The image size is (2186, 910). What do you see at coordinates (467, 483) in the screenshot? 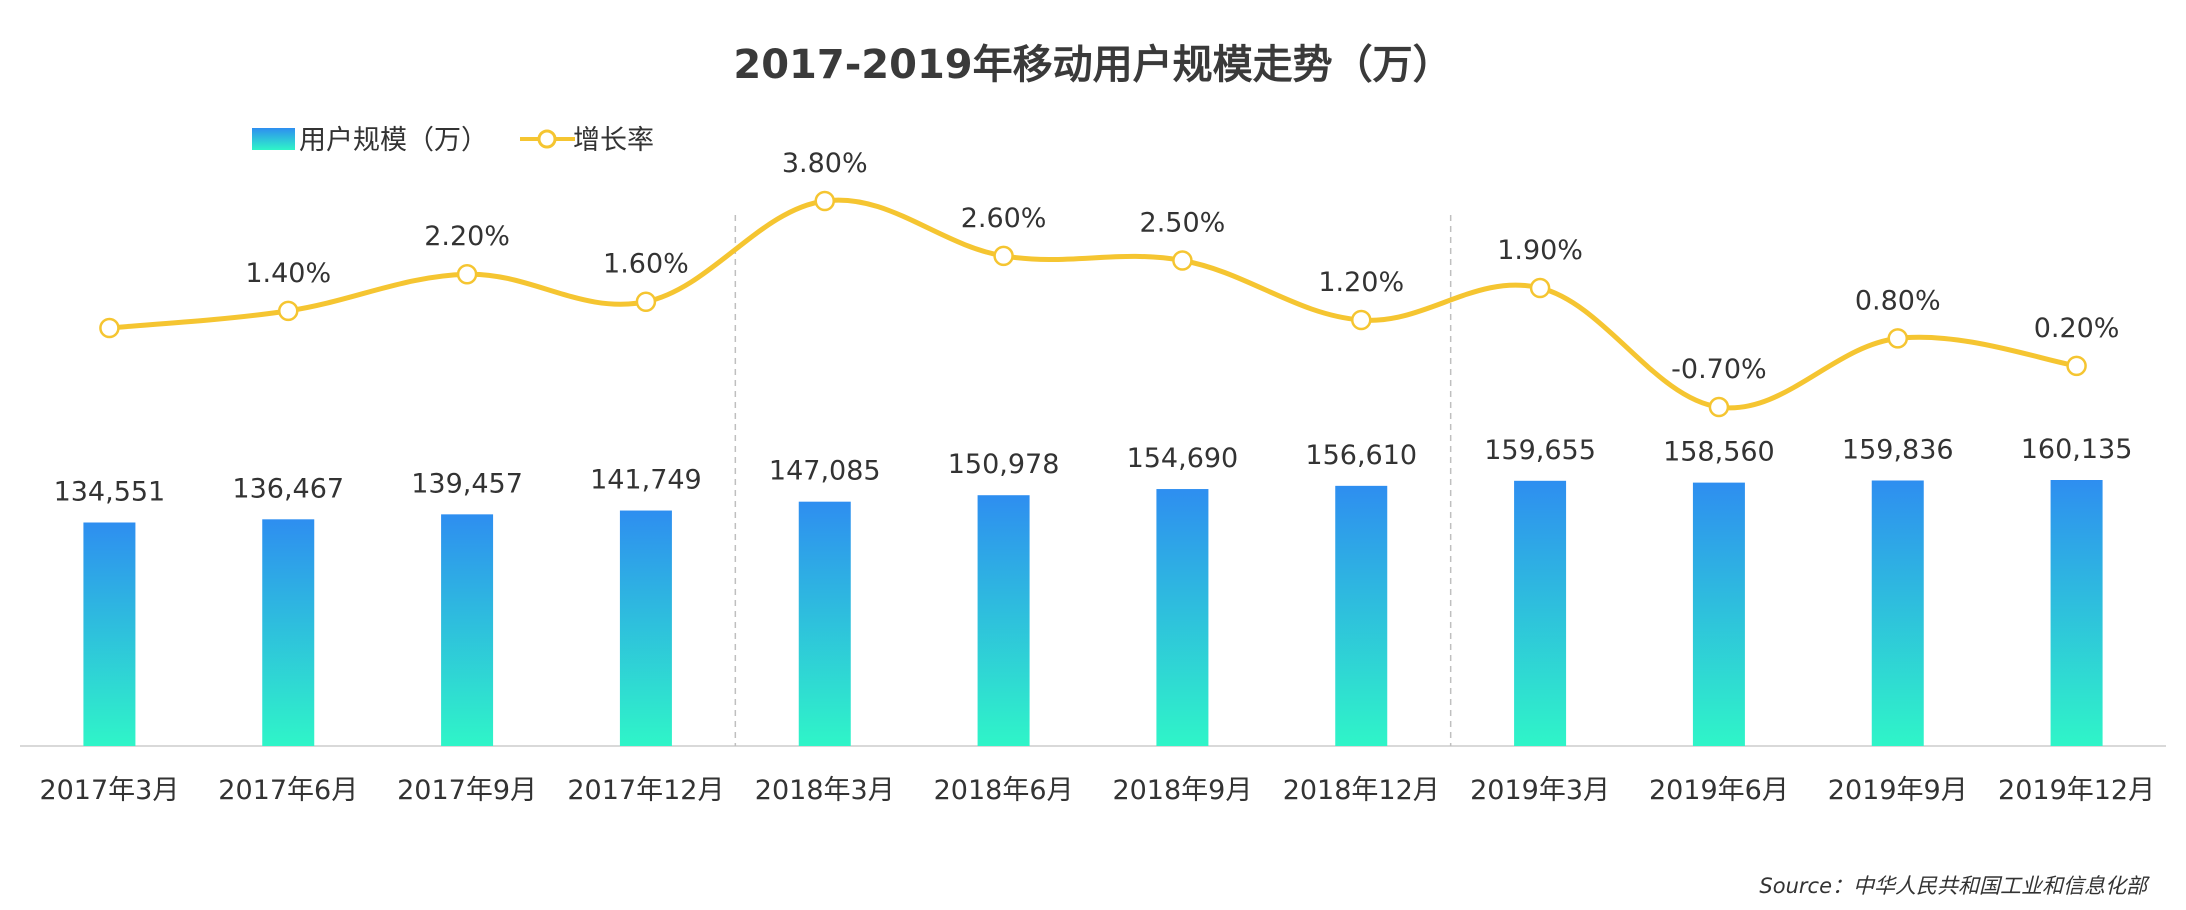
I see `bar-value-label: 139,457` at bounding box center [467, 483].